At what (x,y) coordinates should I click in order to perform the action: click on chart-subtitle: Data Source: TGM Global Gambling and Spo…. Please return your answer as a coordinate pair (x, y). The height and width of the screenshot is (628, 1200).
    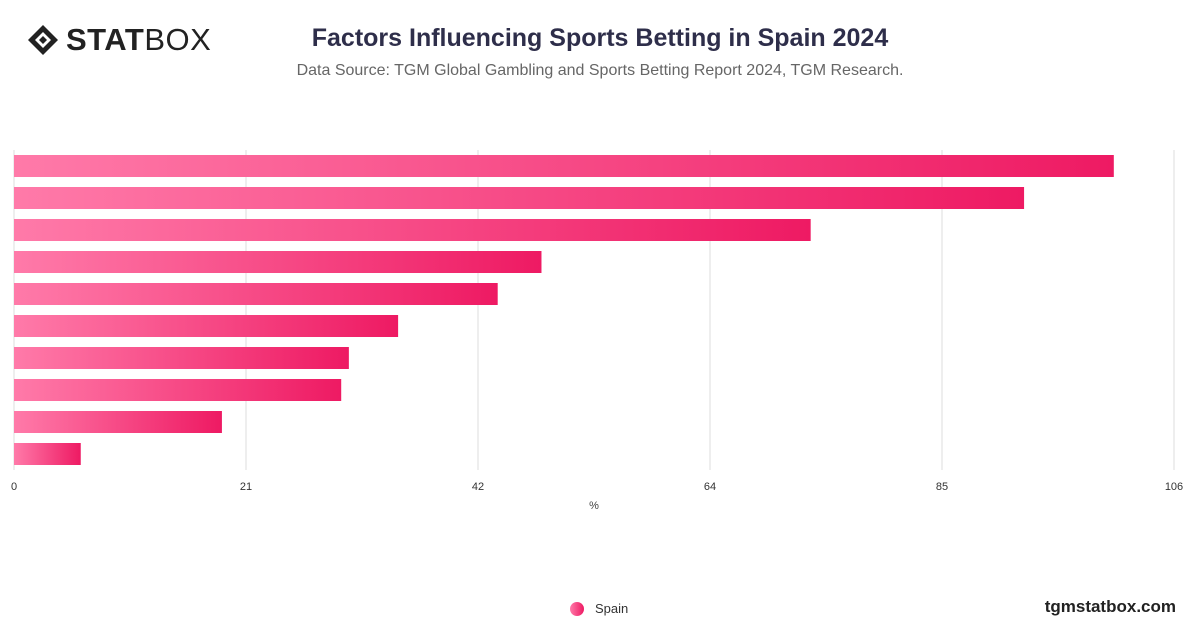
    Looking at the image, I should click on (600, 70).